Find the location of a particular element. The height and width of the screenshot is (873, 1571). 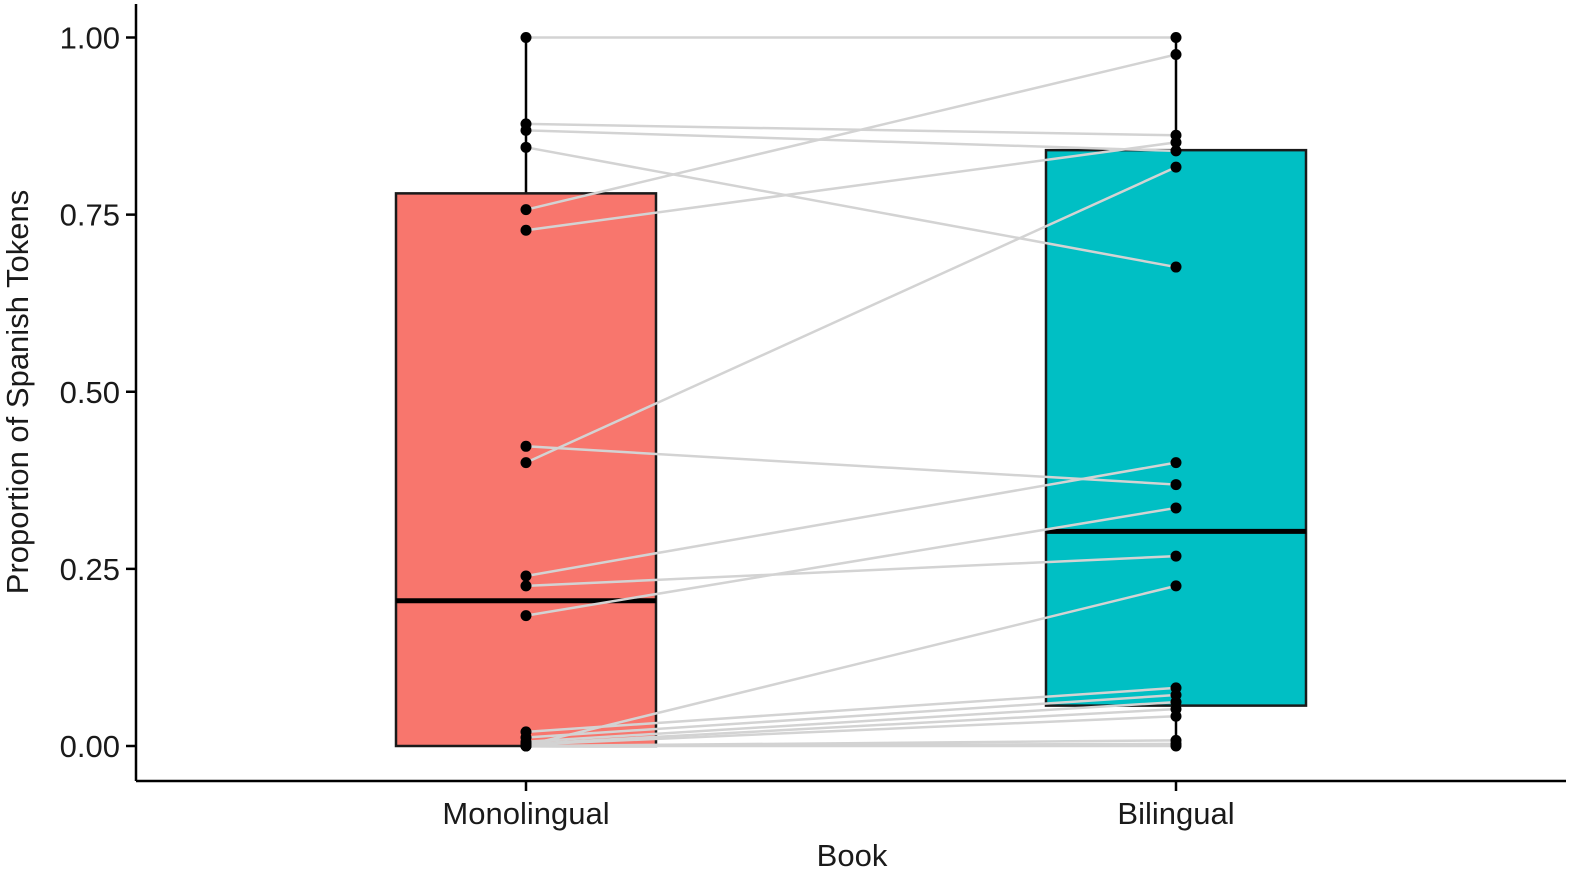

y-tick-label-2: 0.50 is located at coordinates (90, 392).